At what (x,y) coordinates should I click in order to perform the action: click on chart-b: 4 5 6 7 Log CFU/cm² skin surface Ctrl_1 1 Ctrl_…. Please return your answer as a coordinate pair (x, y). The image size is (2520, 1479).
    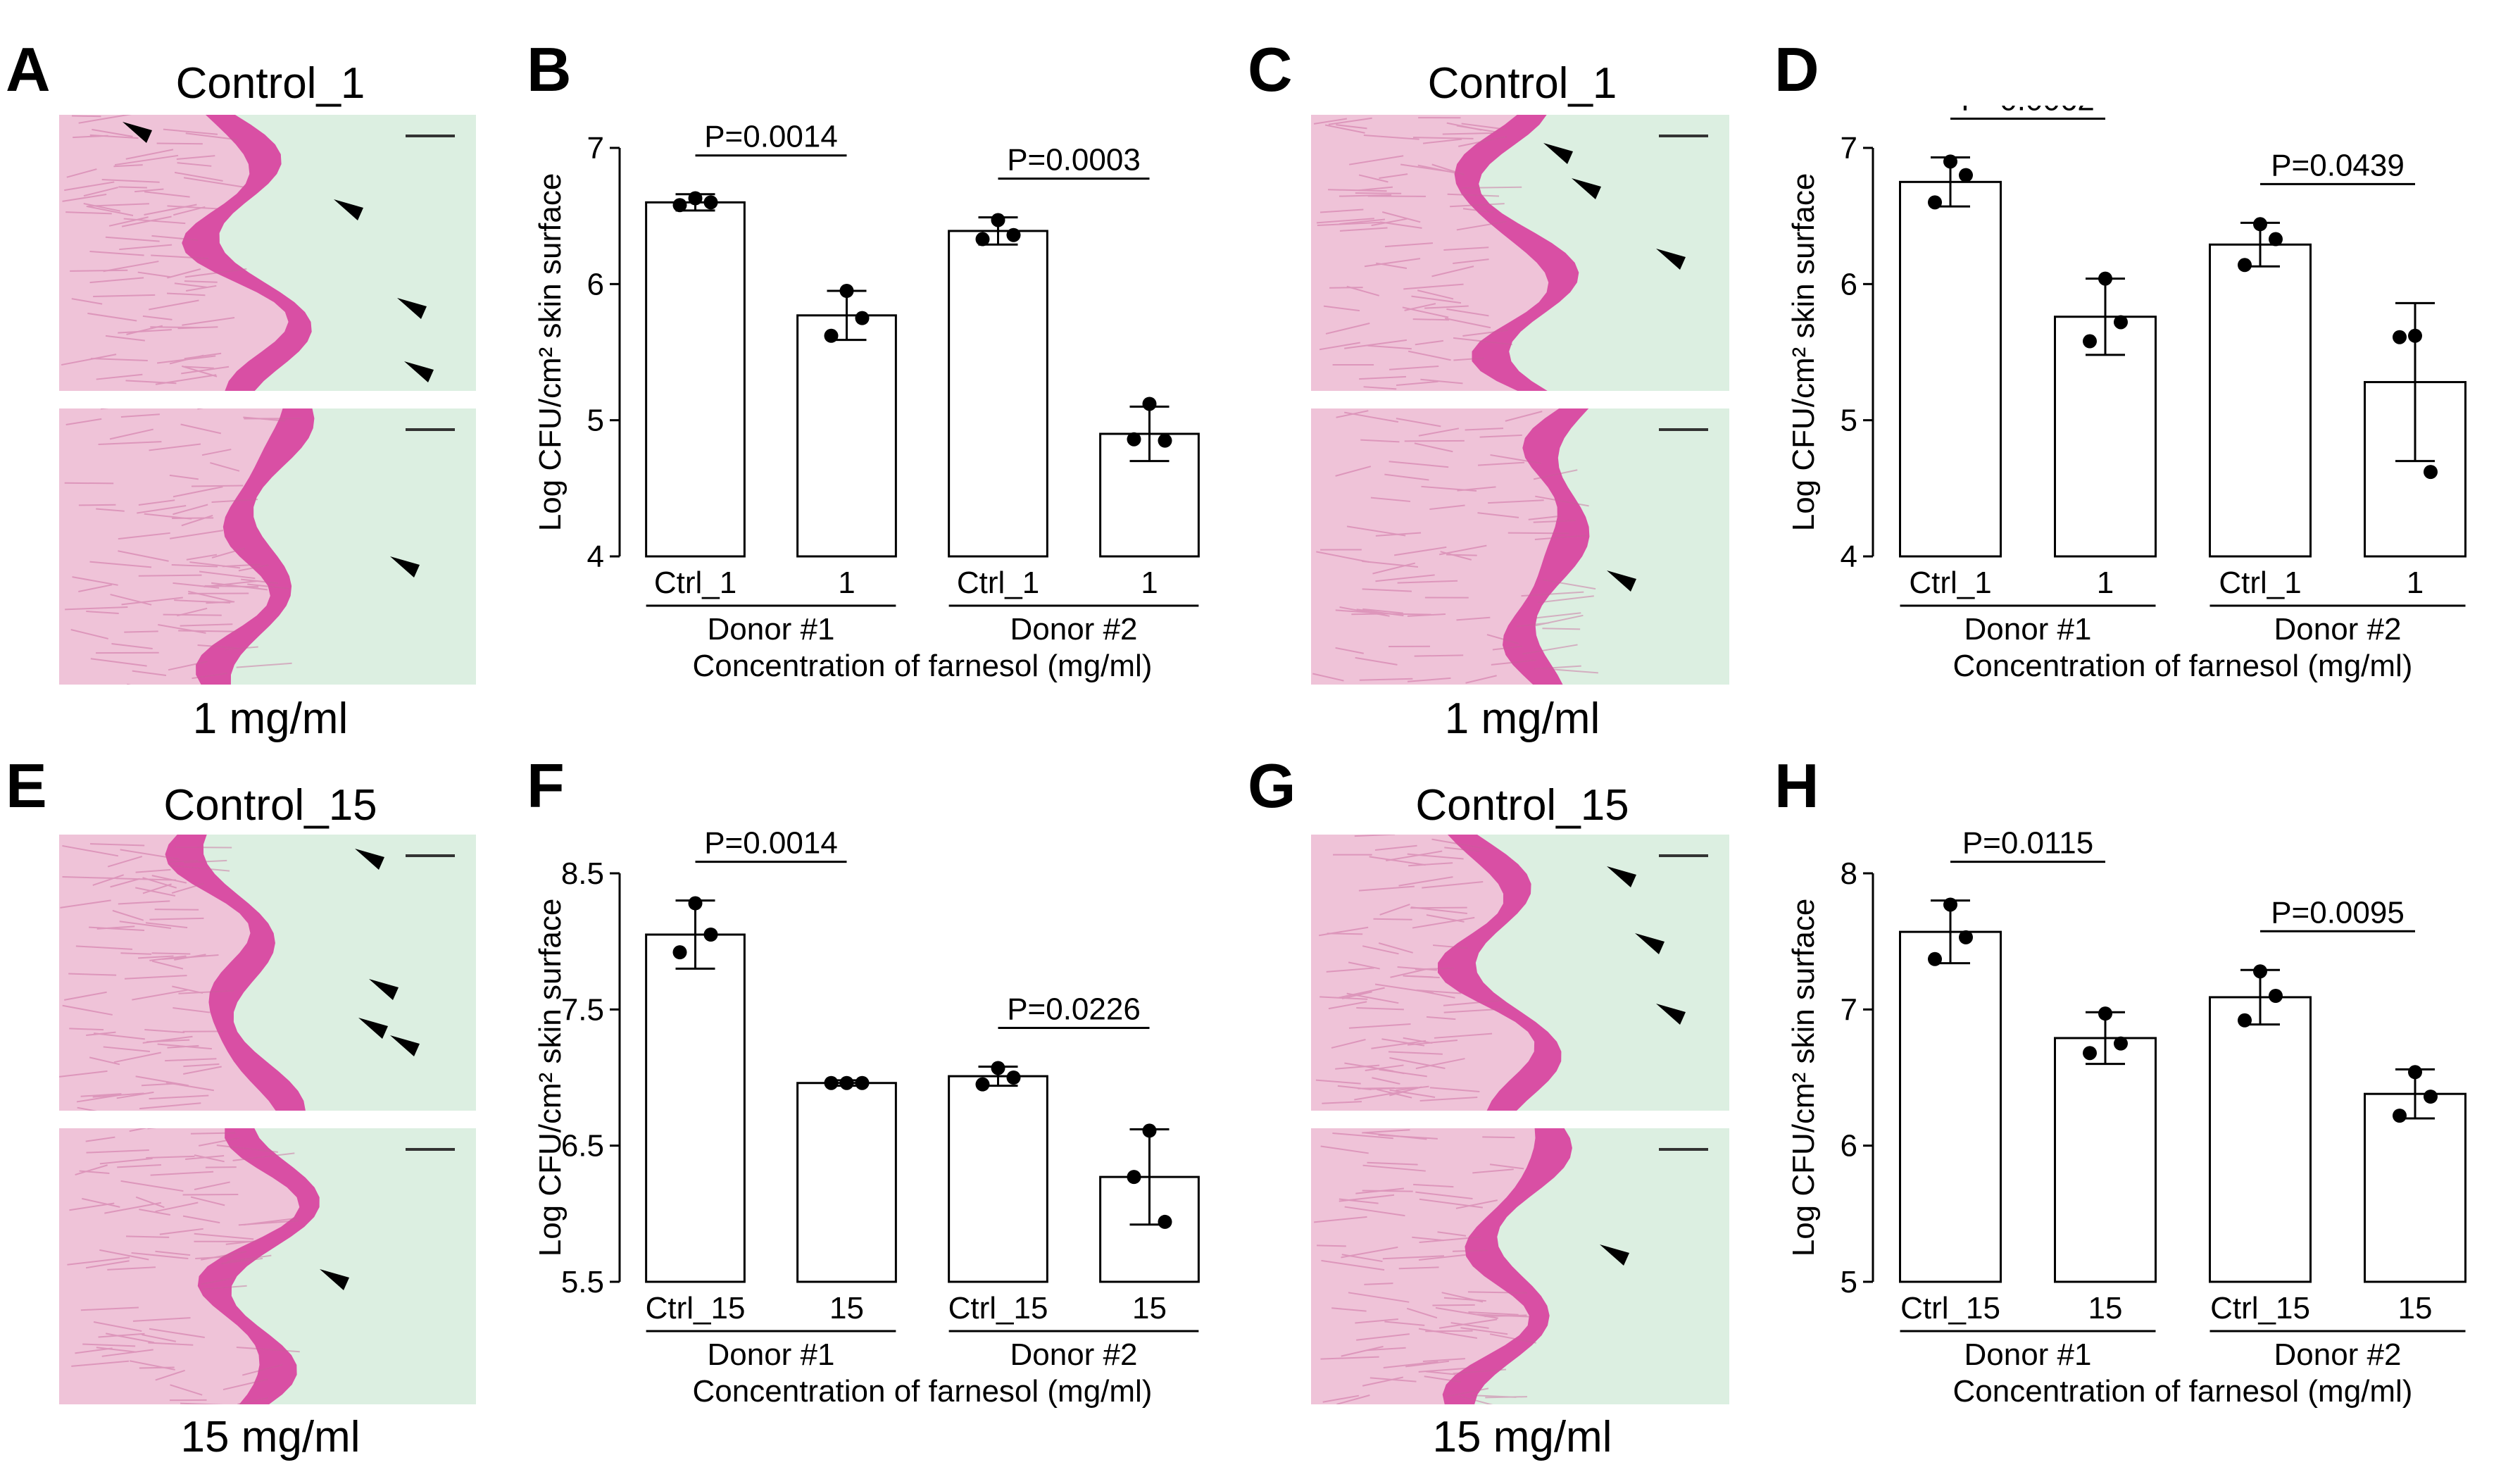
    Looking at the image, I should click on (868, 401).